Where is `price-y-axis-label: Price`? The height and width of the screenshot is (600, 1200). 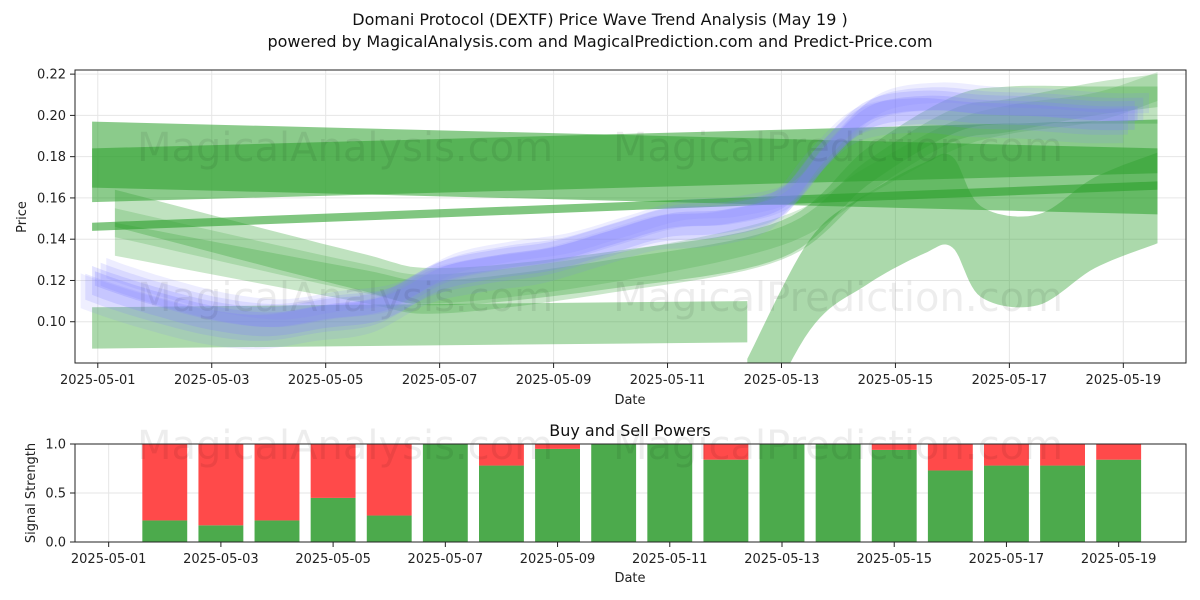 price-y-axis-label: Price is located at coordinates (22, 217).